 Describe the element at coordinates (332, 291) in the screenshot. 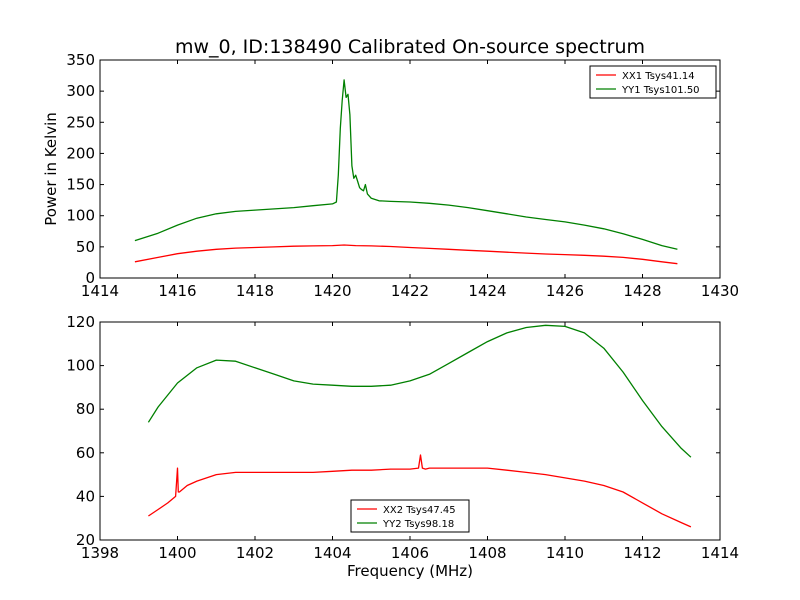

I see `x-tick-label: 1420` at that location.